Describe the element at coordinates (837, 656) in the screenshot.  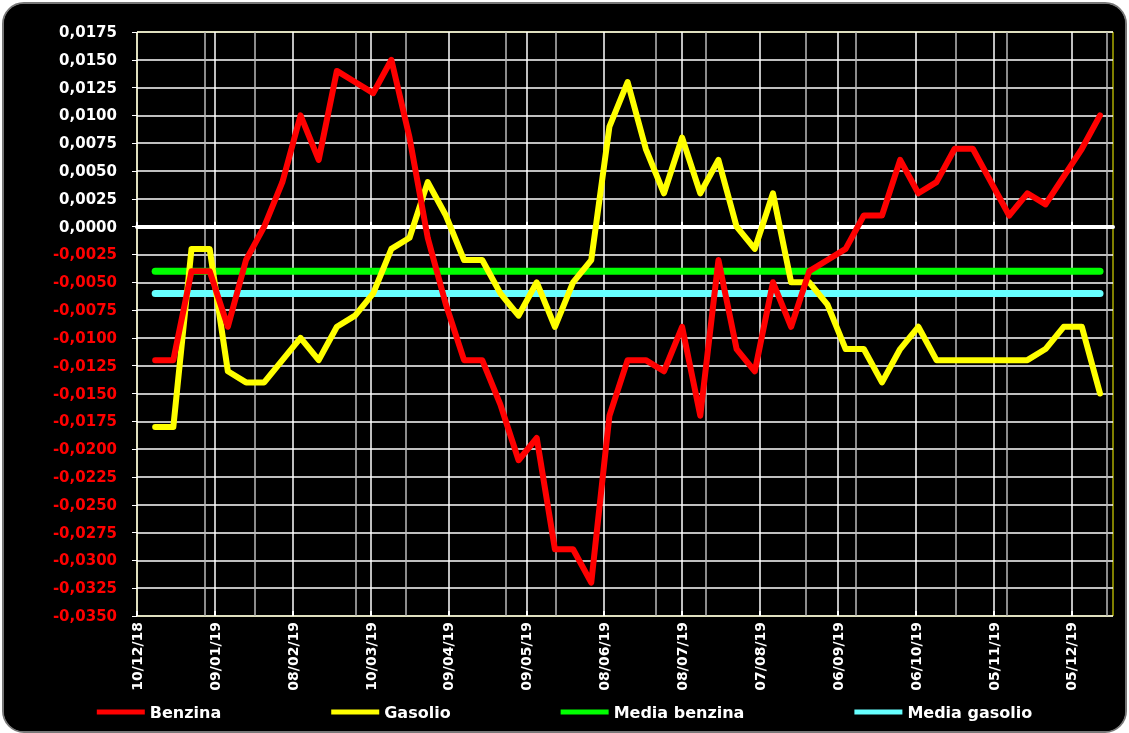
I see `x-tick-label: 06/09/19` at that location.